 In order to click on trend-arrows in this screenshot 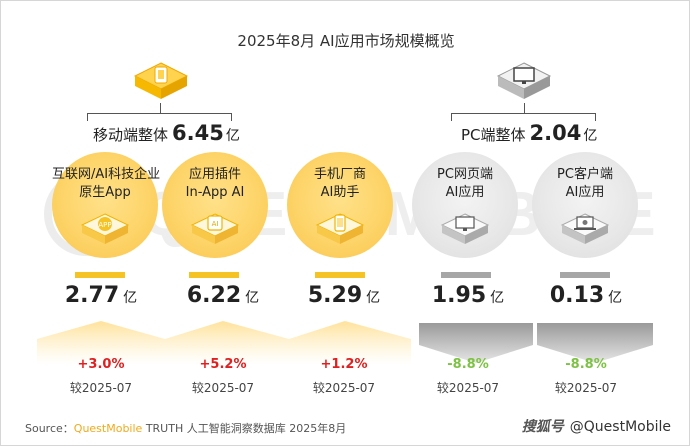, I will do `click(345, 343)`.